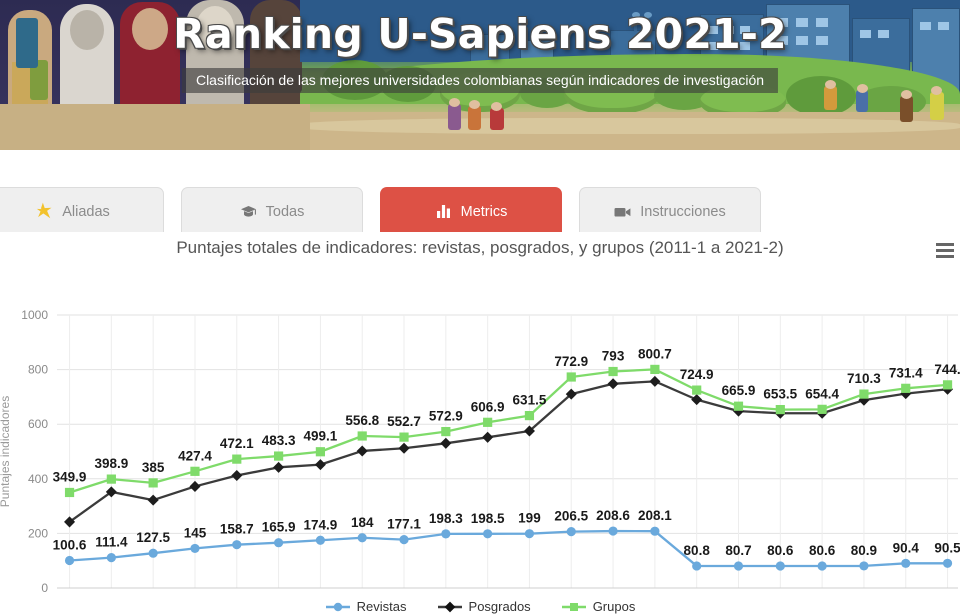 Image resolution: width=960 pixels, height=616 pixels. I want to click on svg-text: 127.5, so click(153, 537).